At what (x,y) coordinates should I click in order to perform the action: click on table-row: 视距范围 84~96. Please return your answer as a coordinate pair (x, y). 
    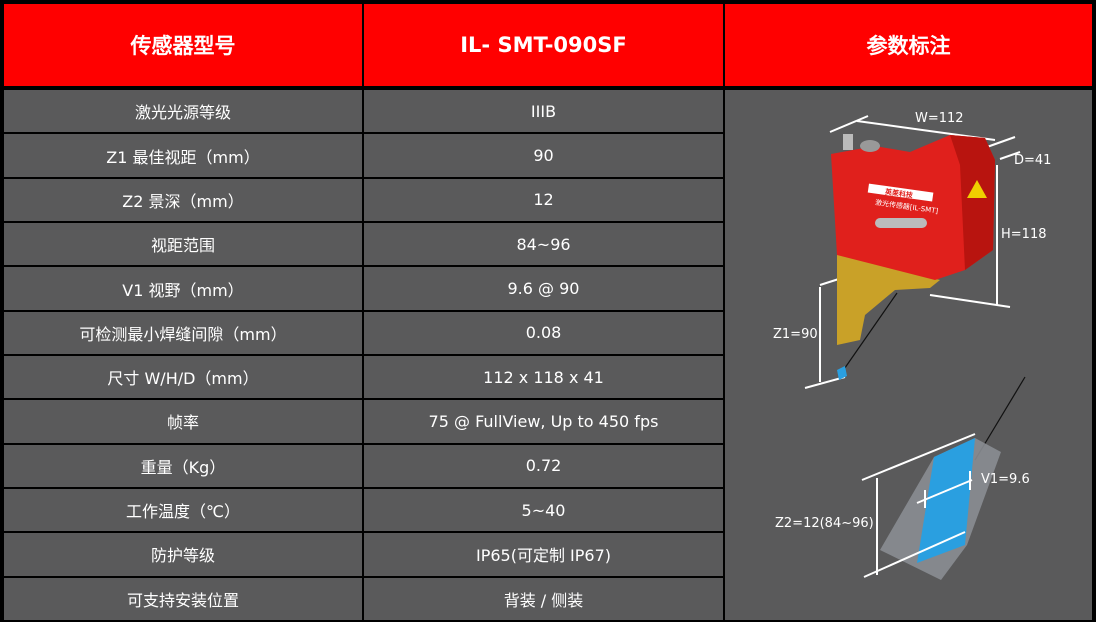
    Looking at the image, I should click on (547, 244).